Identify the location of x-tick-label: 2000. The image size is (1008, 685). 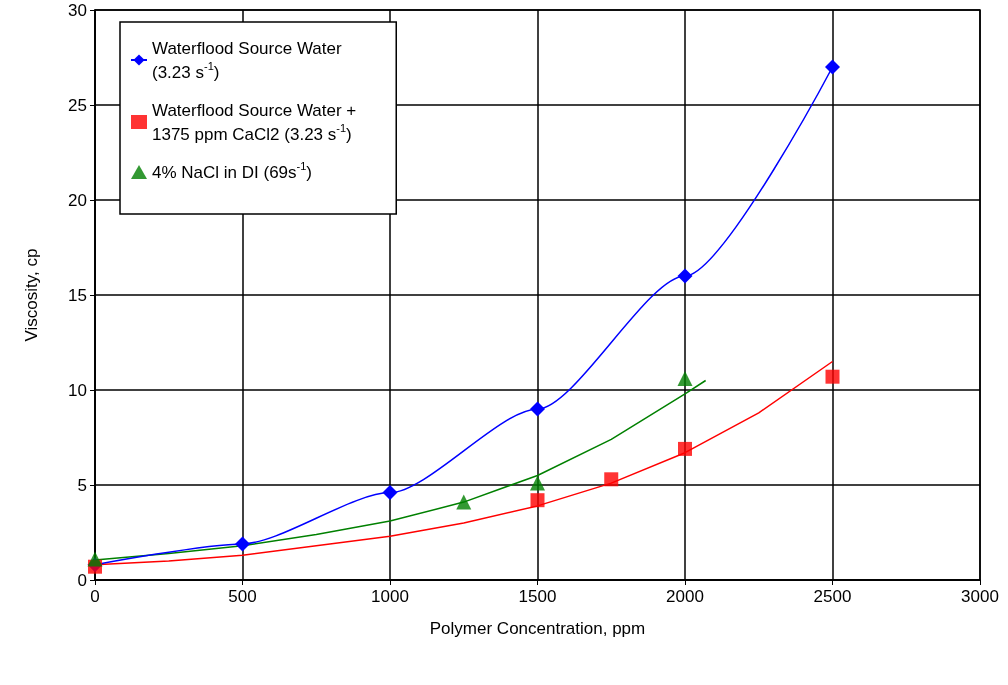
(685, 596).